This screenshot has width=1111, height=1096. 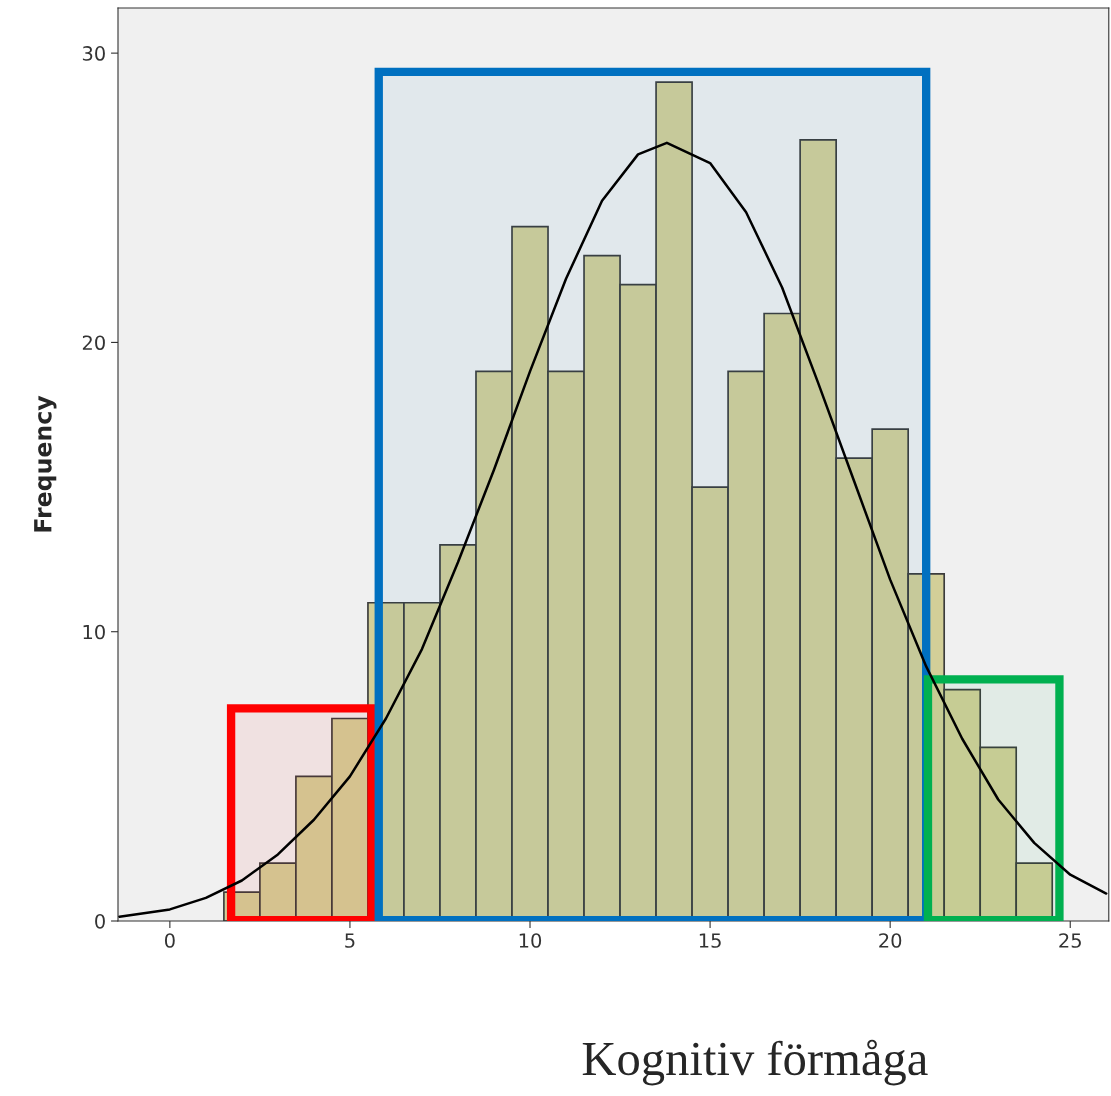 What do you see at coordinates (350, 940) in the screenshot?
I see `x-tick-label: 5` at bounding box center [350, 940].